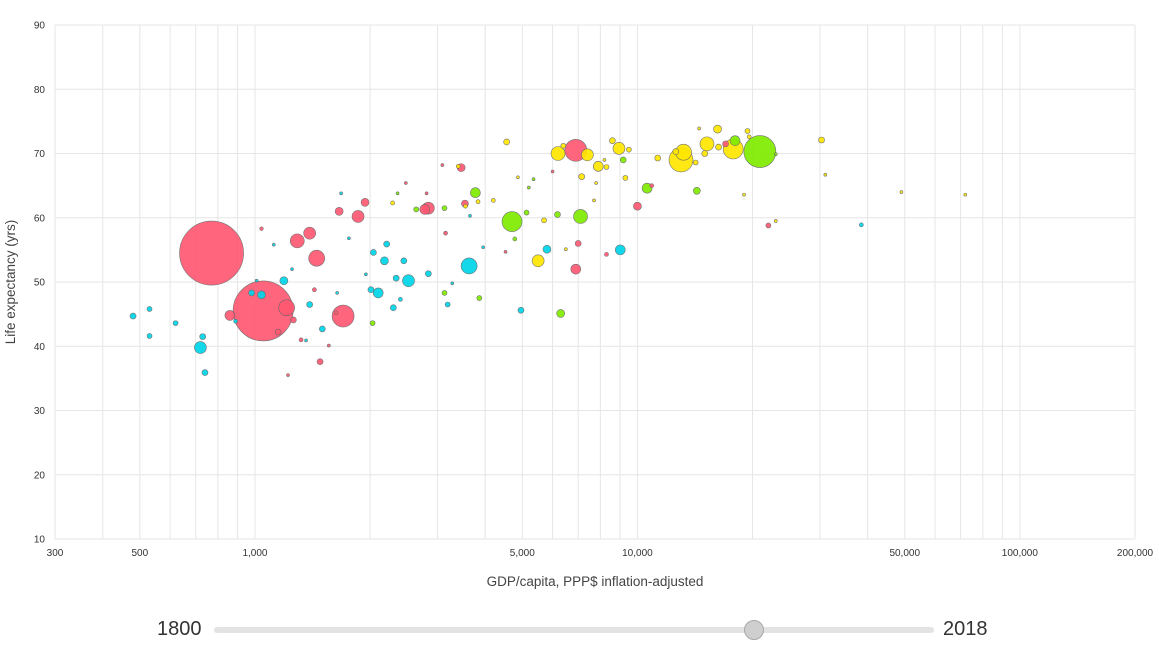 This screenshot has height=661, width=1159. What do you see at coordinates (754, 630) in the screenshot?
I see `slider-handle` at bounding box center [754, 630].